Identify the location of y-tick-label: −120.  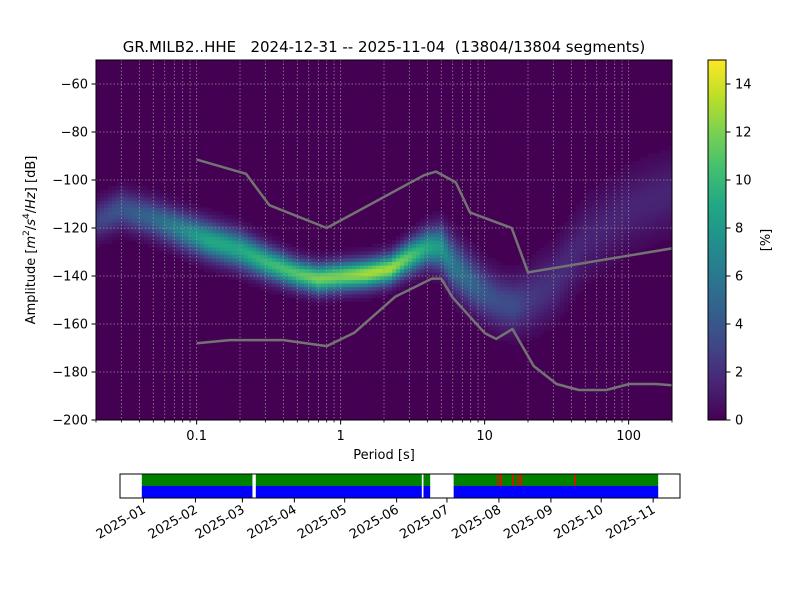
(70, 229).